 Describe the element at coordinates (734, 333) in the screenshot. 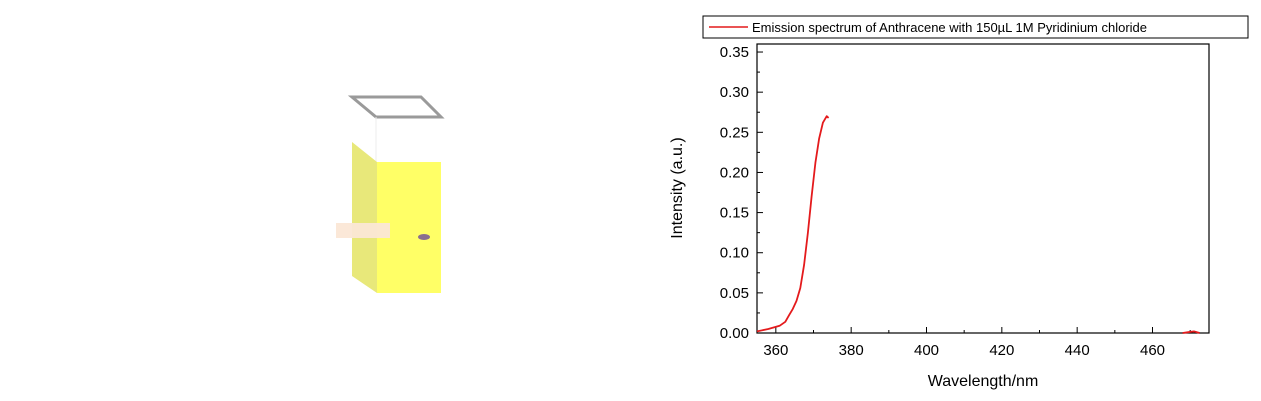

I see `y-tick-label: 0.00` at that location.